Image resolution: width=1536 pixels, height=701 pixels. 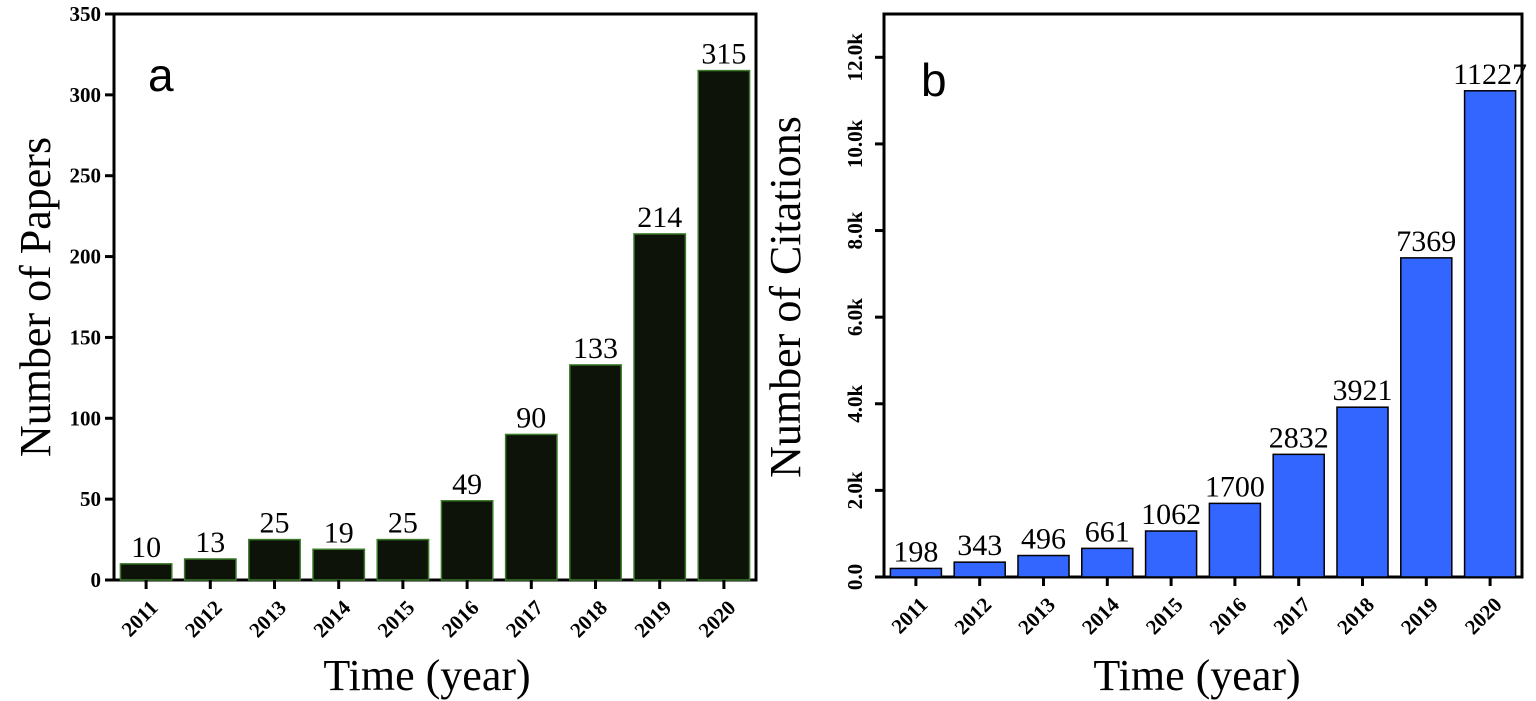 What do you see at coordinates (86, 418) in the screenshot?
I see `y-tick-label: 100` at bounding box center [86, 418].